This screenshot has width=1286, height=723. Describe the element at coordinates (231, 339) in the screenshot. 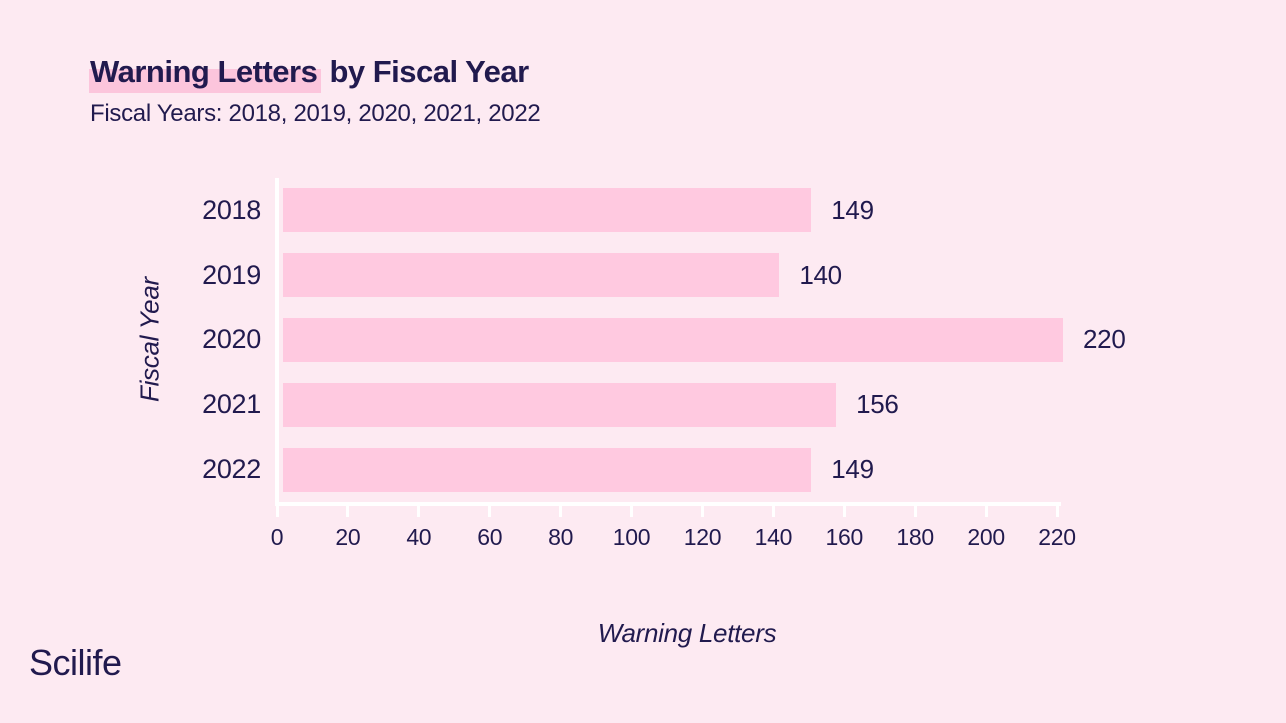

I see `category-label: 2020` at that location.